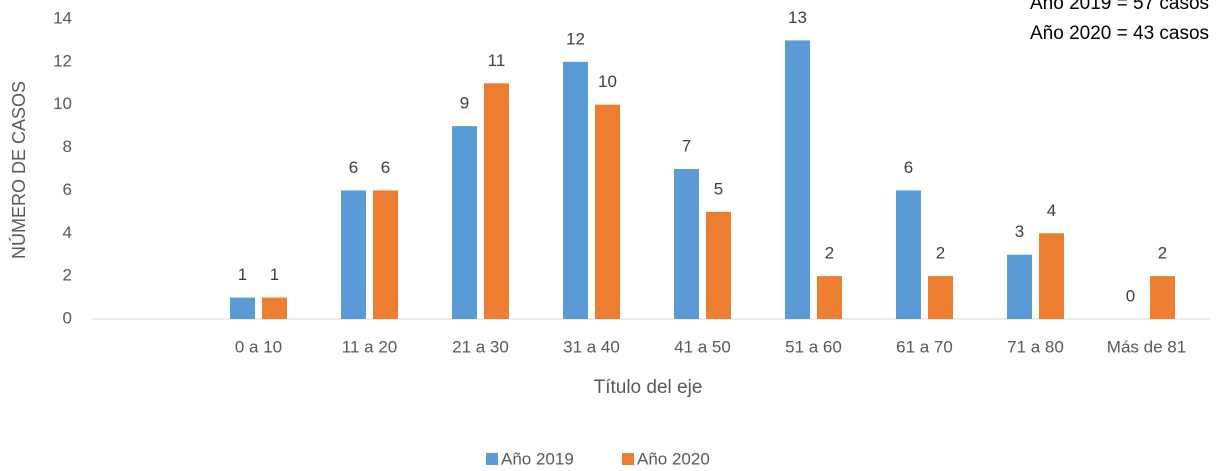 This screenshot has height=471, width=1217. Describe the element at coordinates (797, 17) in the screenshot. I see `data-label: 13` at that location.